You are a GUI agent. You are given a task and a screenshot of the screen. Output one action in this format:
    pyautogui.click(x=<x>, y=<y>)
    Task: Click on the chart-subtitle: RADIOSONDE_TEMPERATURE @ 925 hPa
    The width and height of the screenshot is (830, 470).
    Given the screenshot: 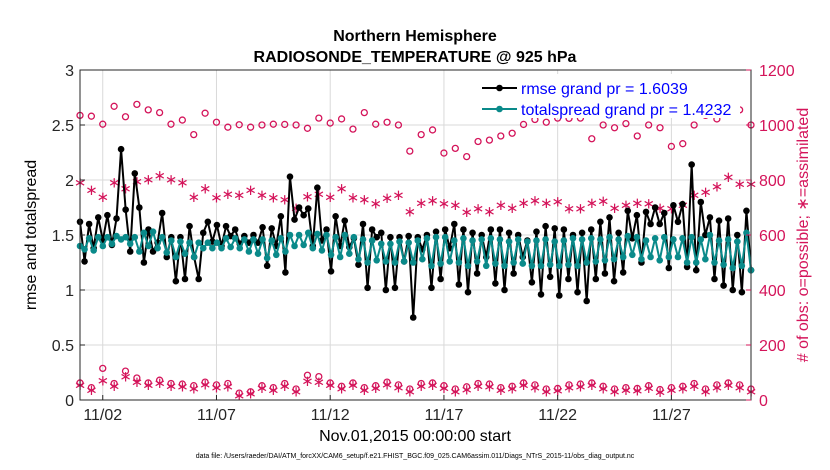 What is the action you would take?
    pyautogui.click(x=415, y=57)
    